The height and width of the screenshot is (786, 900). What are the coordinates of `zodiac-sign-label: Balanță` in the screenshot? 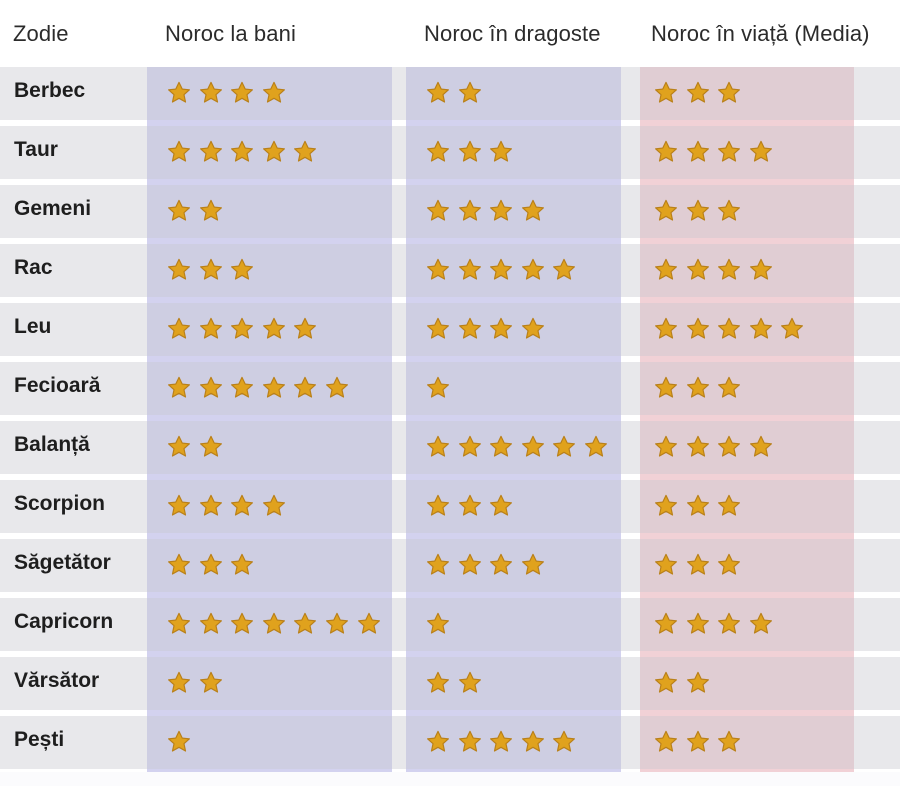 It's located at (52, 444).